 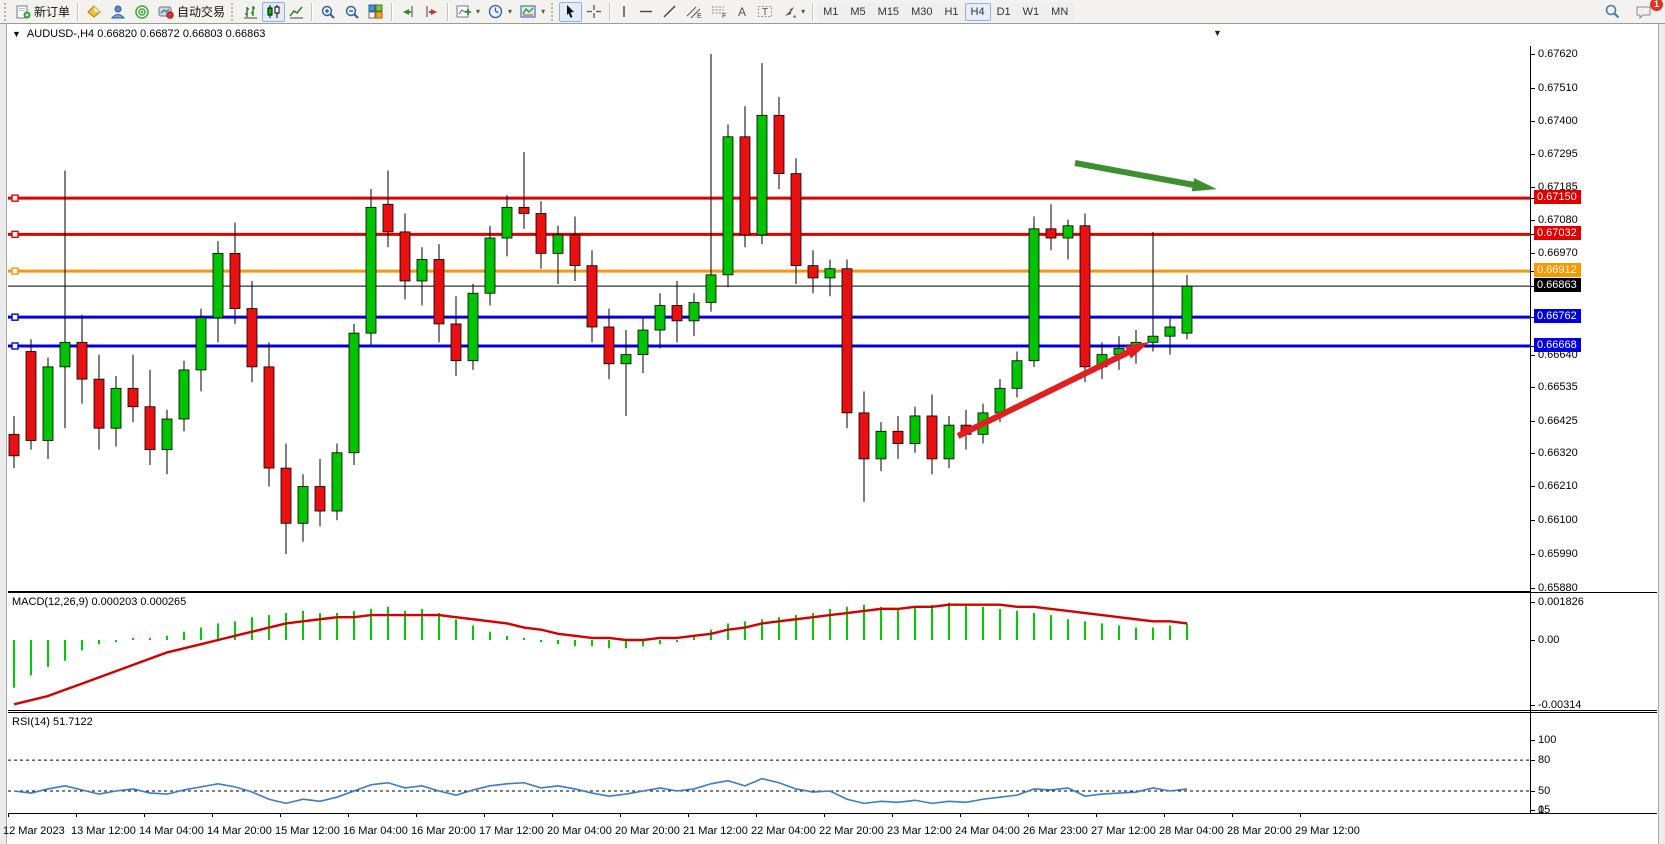 What do you see at coordinates (670, 12) in the screenshot?
I see `trendline-button` at bounding box center [670, 12].